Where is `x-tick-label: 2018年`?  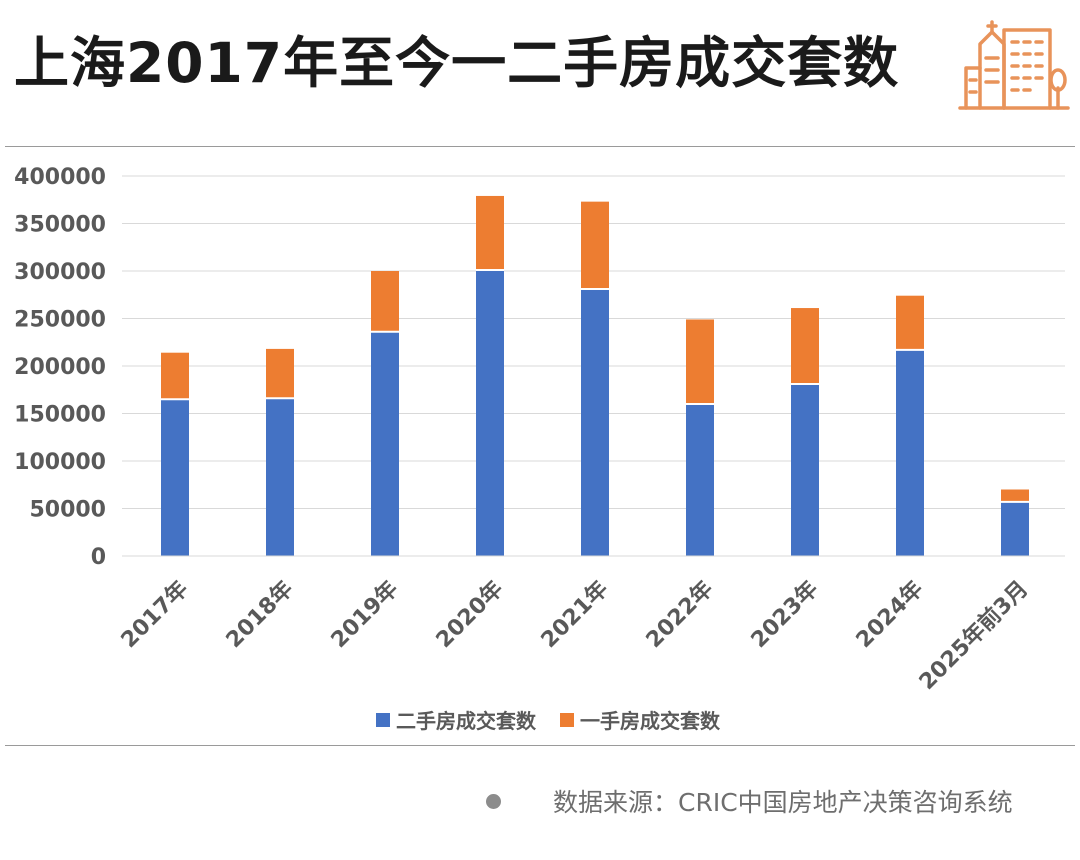
x-tick-label: 2018年 is located at coordinates (259, 614).